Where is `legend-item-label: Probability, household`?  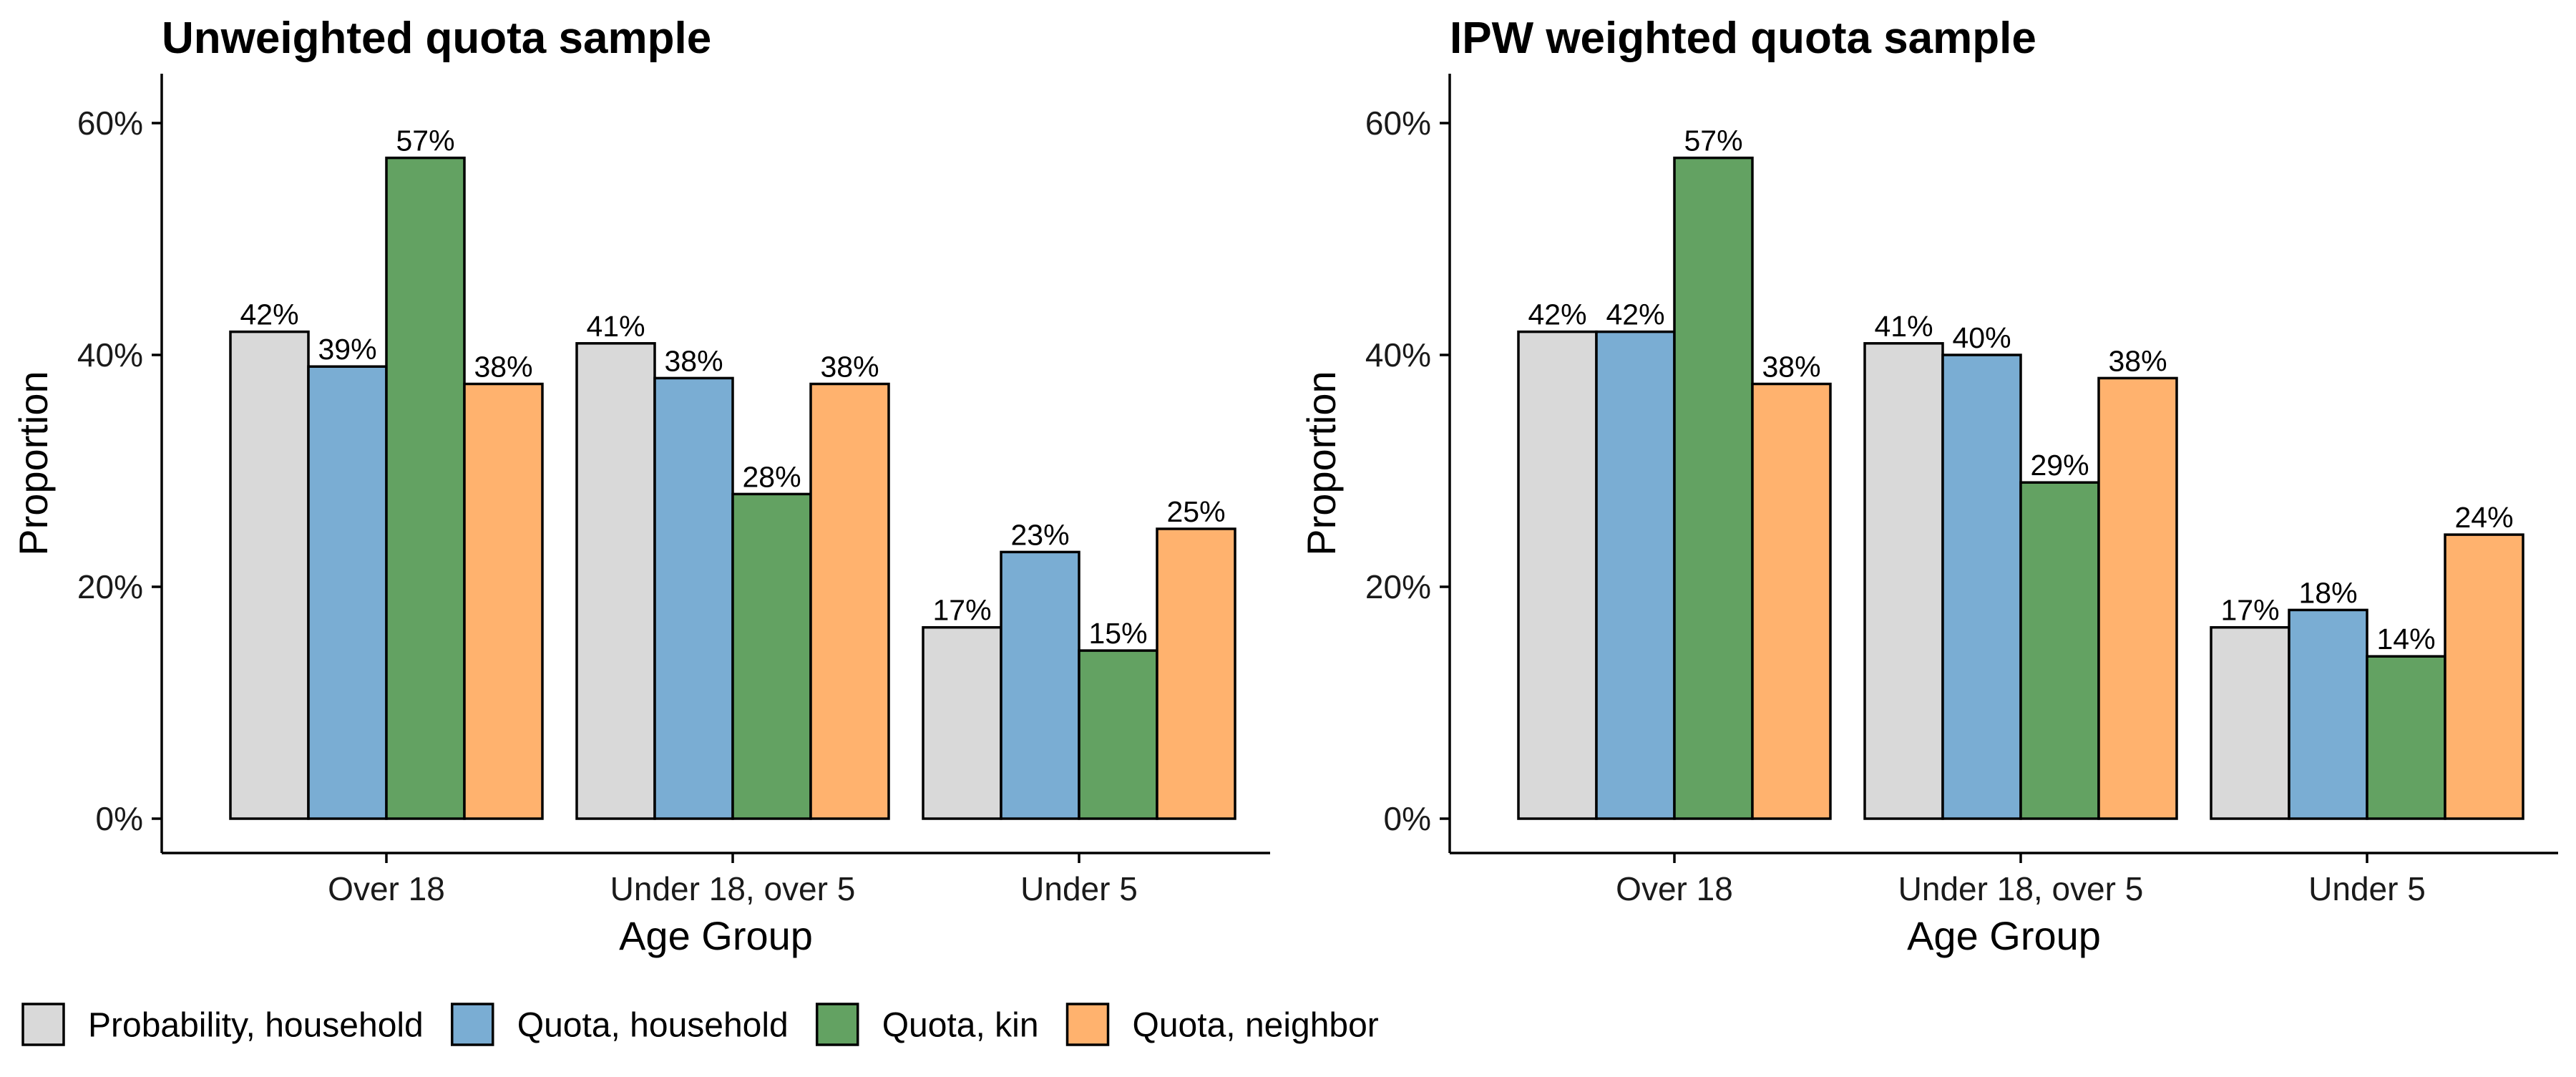 legend-item-label: Probability, household is located at coordinates (256, 1026).